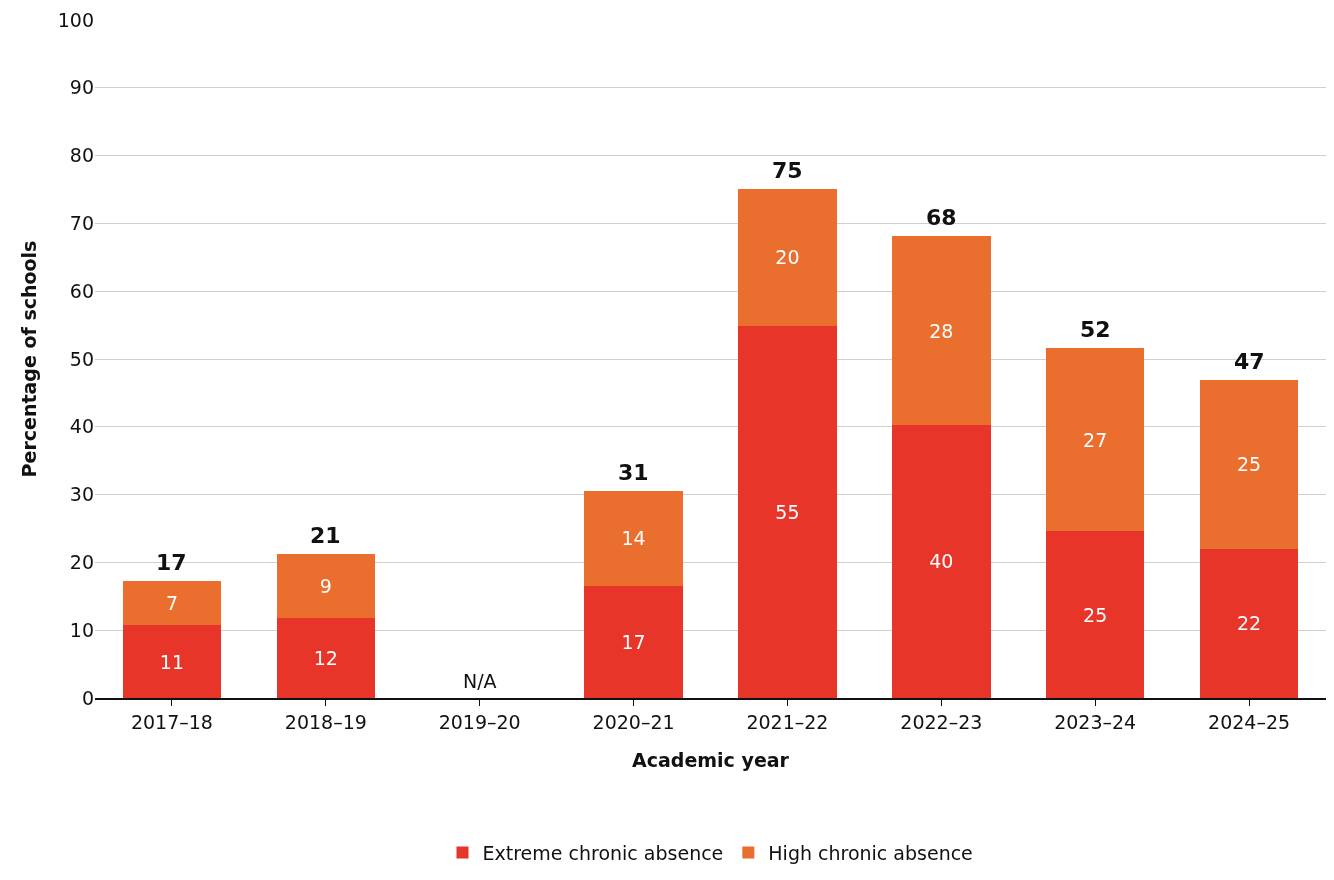 This screenshot has width=1334, height=880. I want to click on total-label: 52, so click(1095, 329).